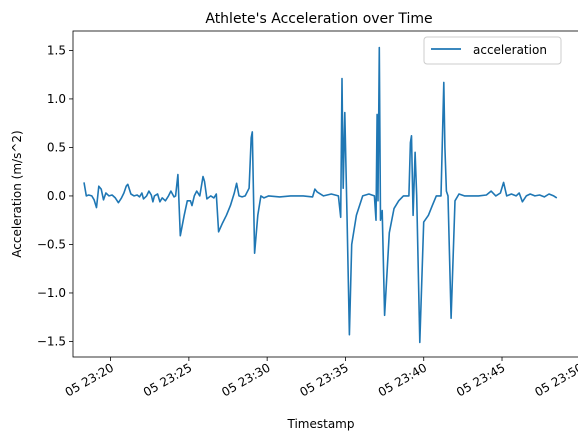 This screenshot has height=440, width=578. Describe the element at coordinates (56, 99) in the screenshot. I see `y-tick-label: 1.0` at that location.